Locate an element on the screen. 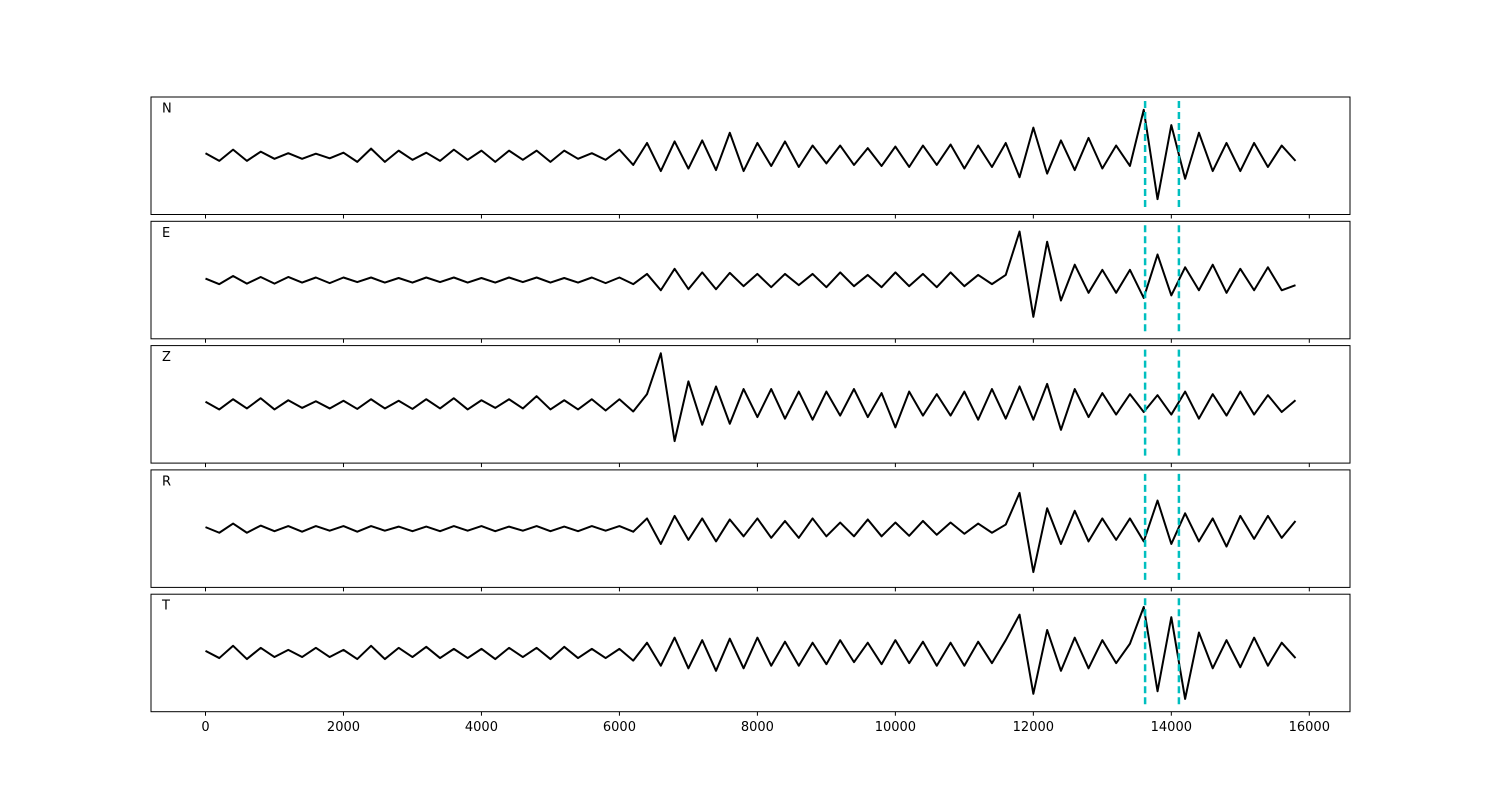 The height and width of the screenshot is (800, 1500). panel-label: R is located at coordinates (166, 481).